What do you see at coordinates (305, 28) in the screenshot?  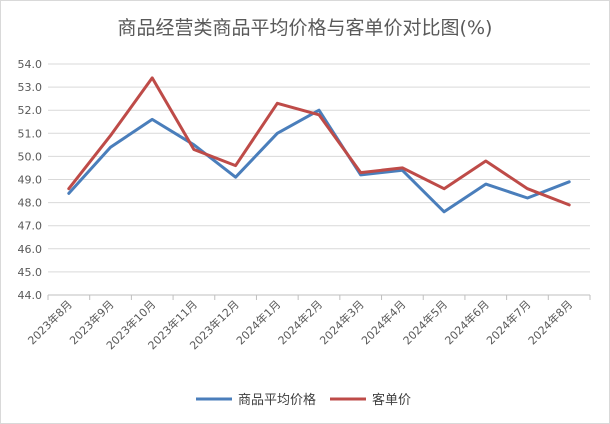 I see `chart-title: 商品经营类商品平均价格与客单价对比图(%)` at bounding box center [305, 28].